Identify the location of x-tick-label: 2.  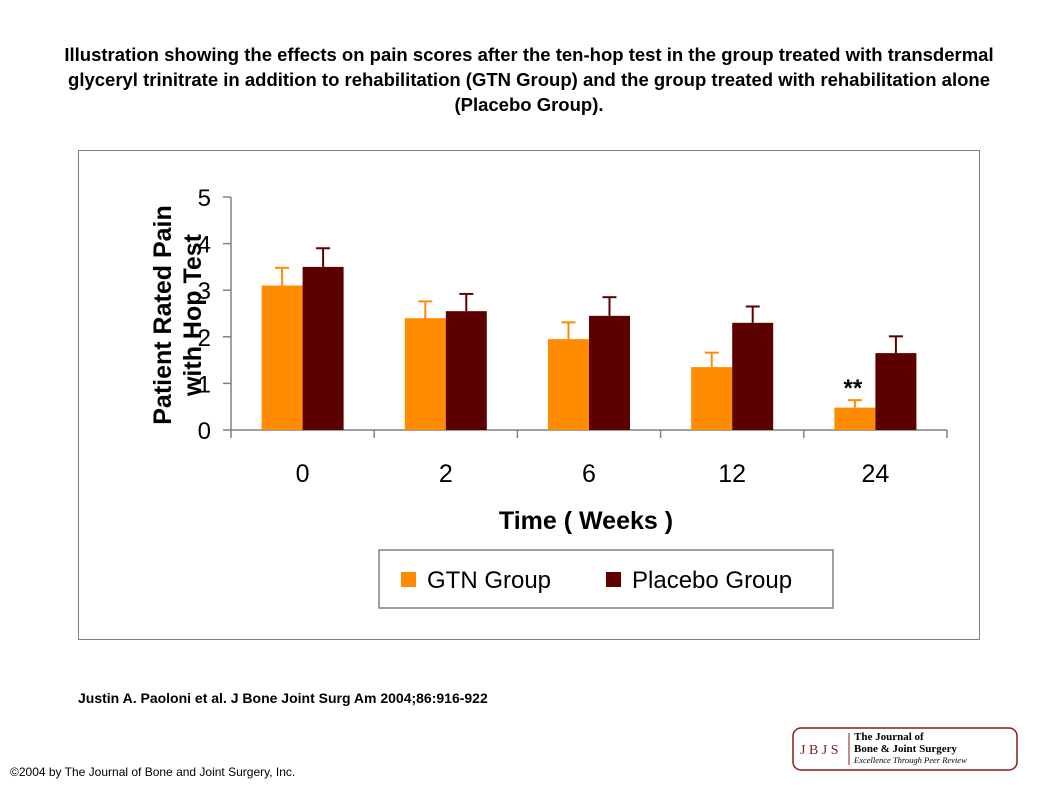
(446, 474).